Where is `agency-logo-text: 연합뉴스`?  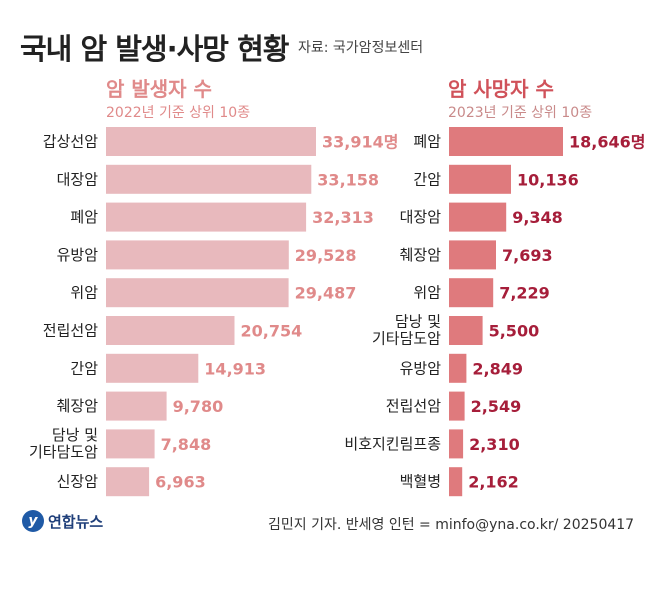 agency-logo-text: 연합뉴스 is located at coordinates (76, 521).